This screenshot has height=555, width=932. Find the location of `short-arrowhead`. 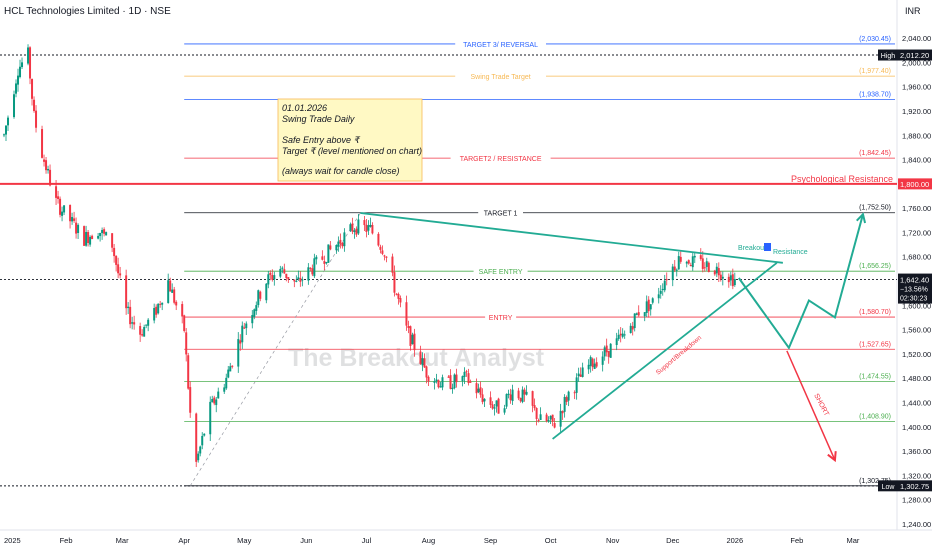

short-arrowhead is located at coordinates (832, 457).